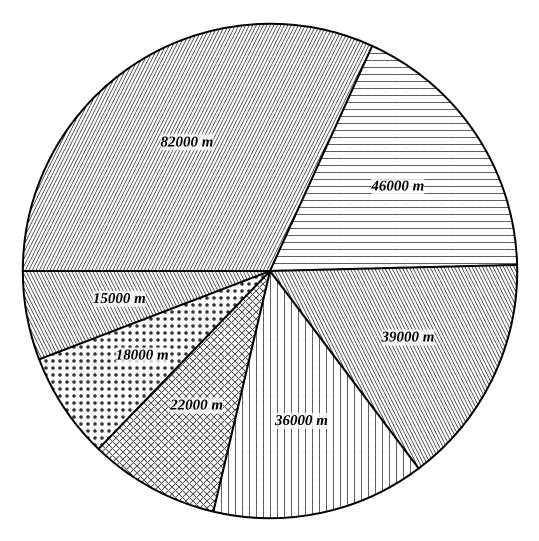 This screenshot has height=541, width=539. I want to click on data-label: 82000 т, so click(187, 142).